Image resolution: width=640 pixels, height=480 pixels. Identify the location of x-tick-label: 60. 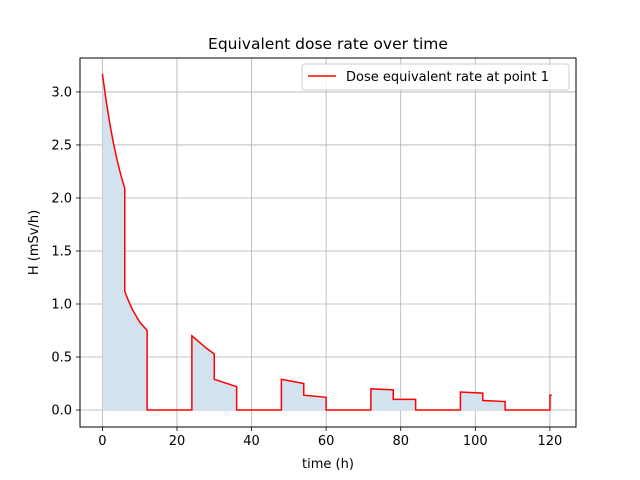
(326, 441).